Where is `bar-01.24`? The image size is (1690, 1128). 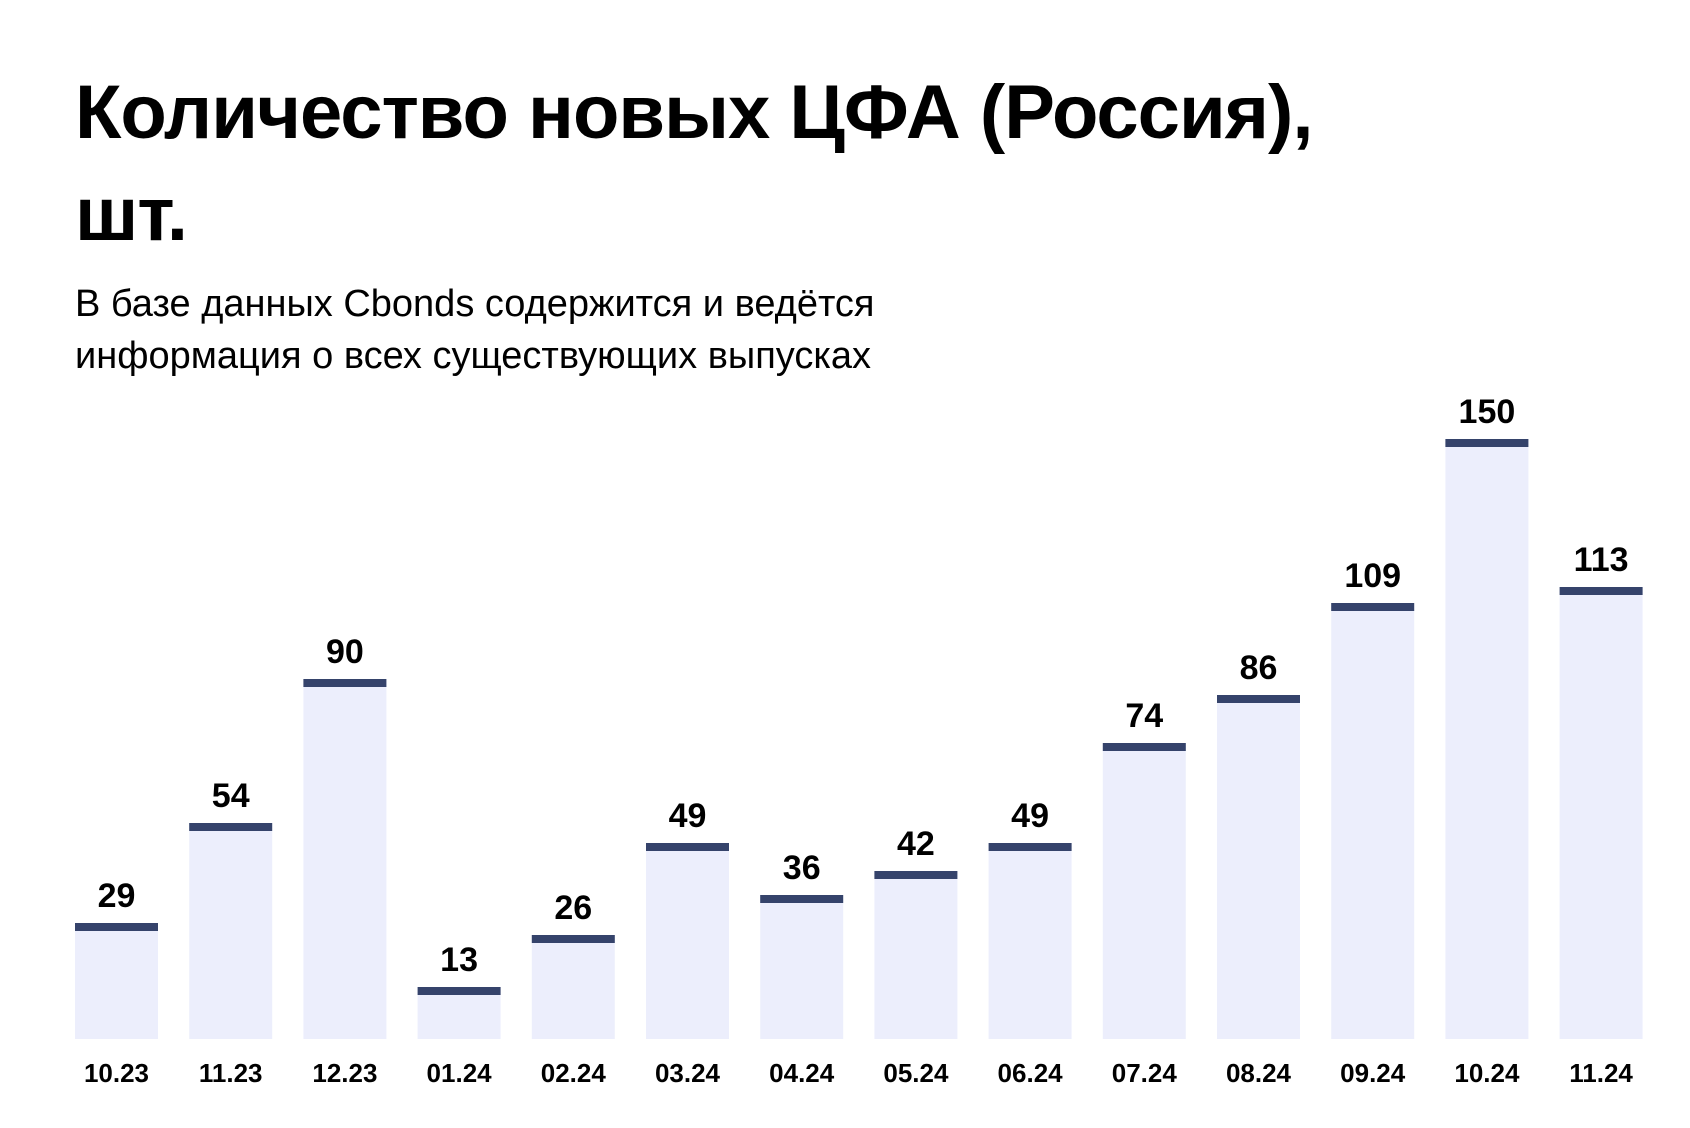
bar-01.24 is located at coordinates (459, 1013).